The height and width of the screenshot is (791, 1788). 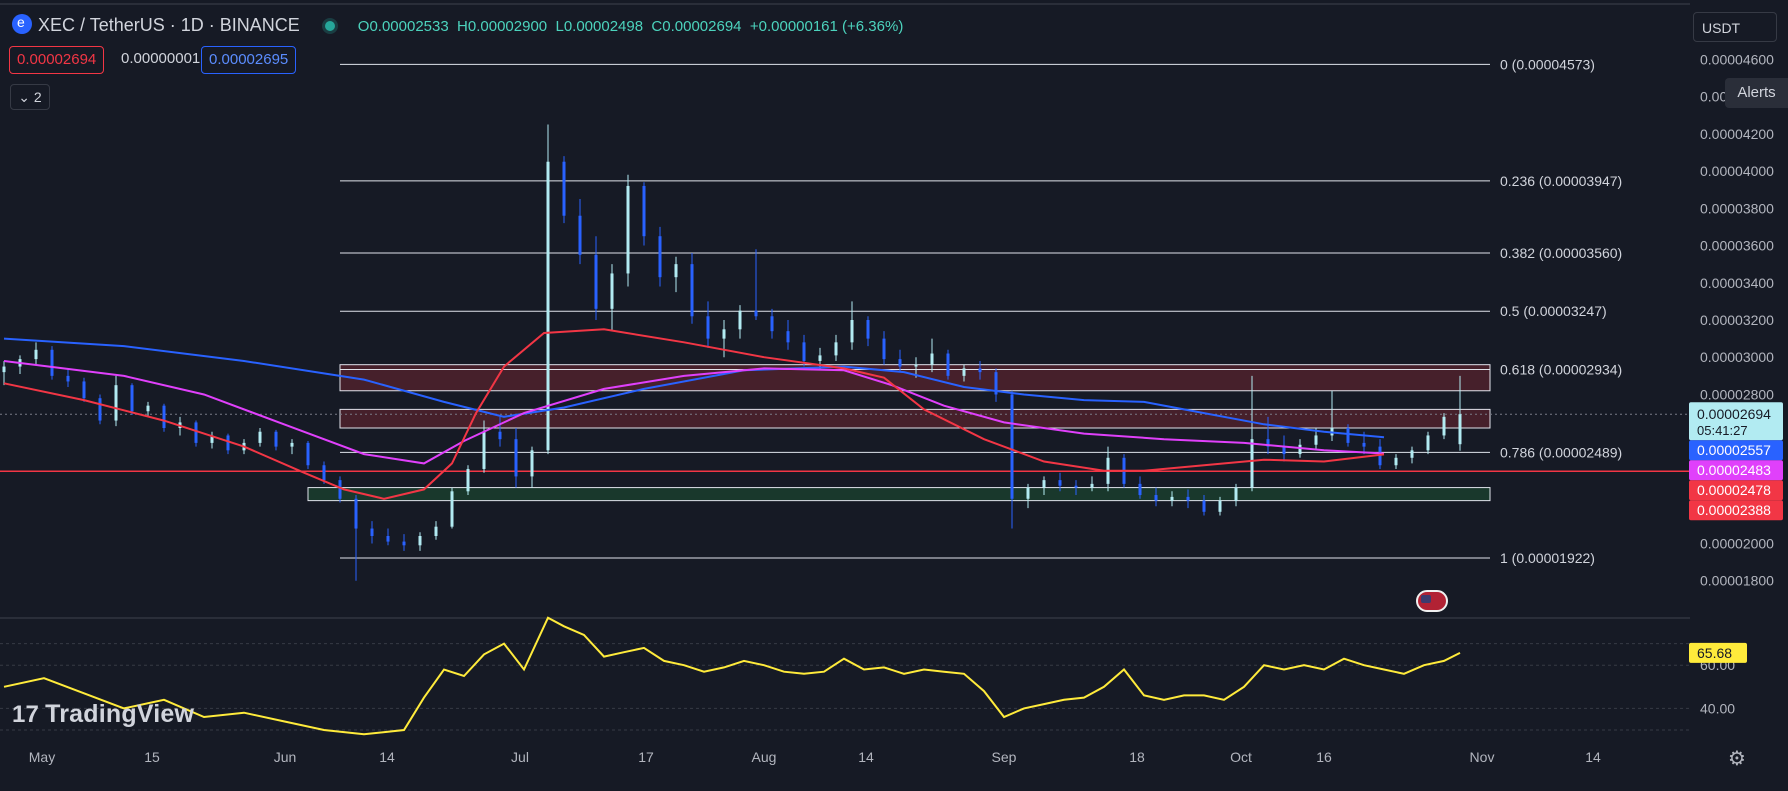 I want to click on indicators-toggle-button: ⌄ 2, so click(x=30, y=97).